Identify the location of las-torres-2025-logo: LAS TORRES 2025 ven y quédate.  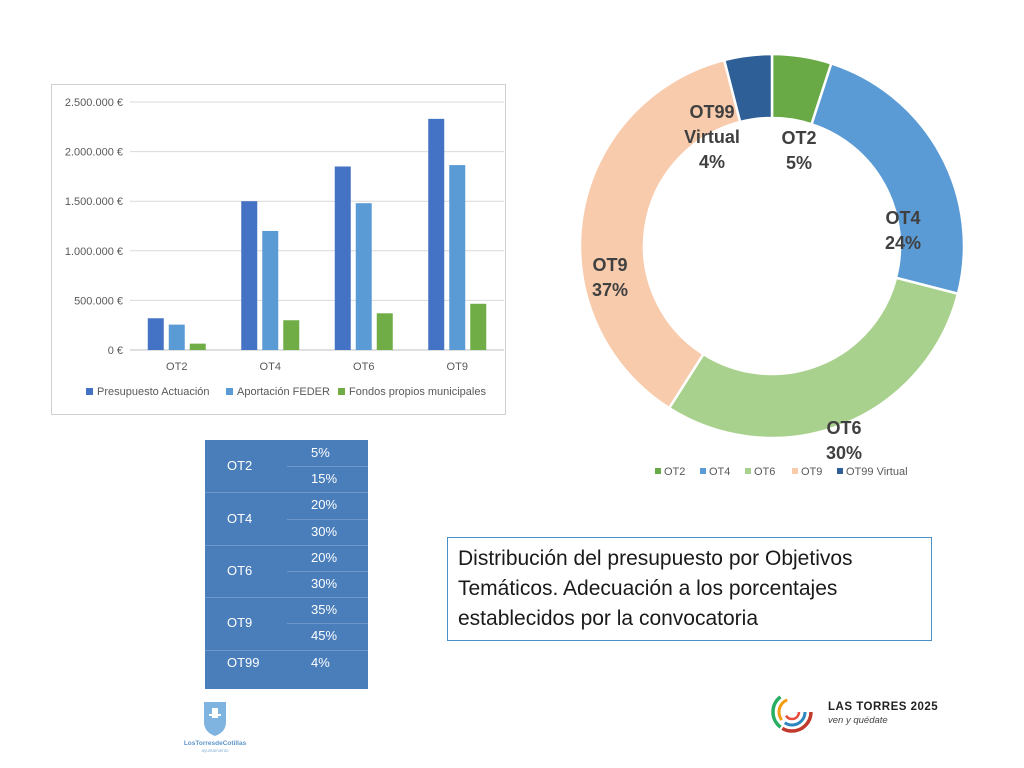
(855, 712).